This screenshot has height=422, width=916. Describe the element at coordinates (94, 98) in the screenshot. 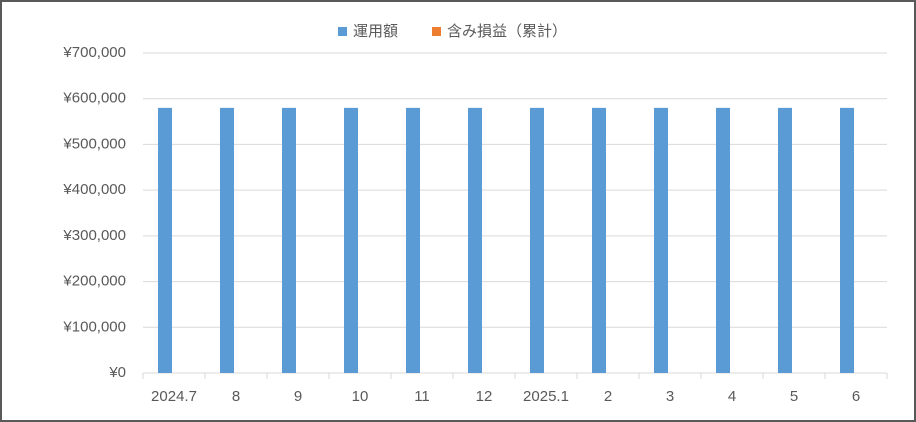

I see `y-tick-label: ¥600,000` at that location.